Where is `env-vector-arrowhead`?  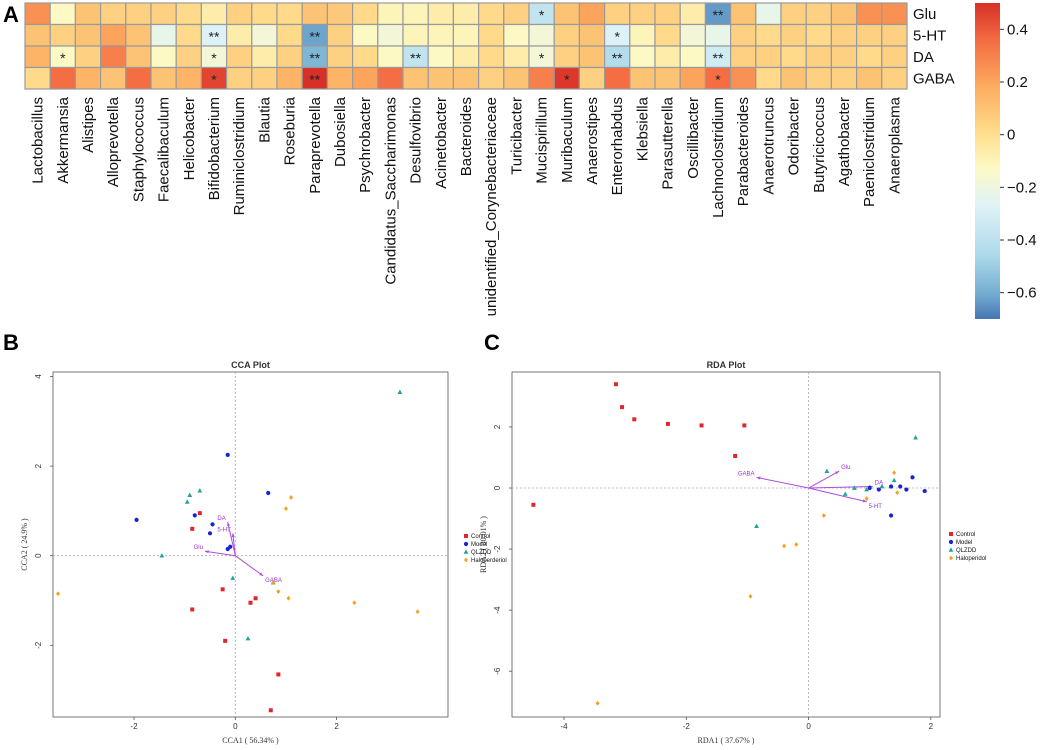 env-vector-arrowhead is located at coordinates (261, 574).